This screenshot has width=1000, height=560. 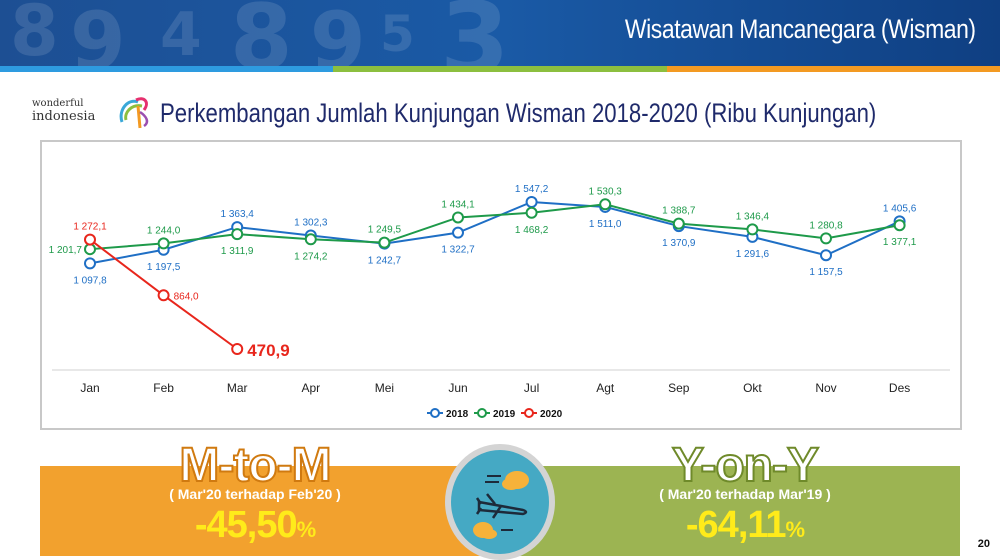 What do you see at coordinates (679, 243) in the screenshot?
I see `data-label: 1 370,9` at bounding box center [679, 243].